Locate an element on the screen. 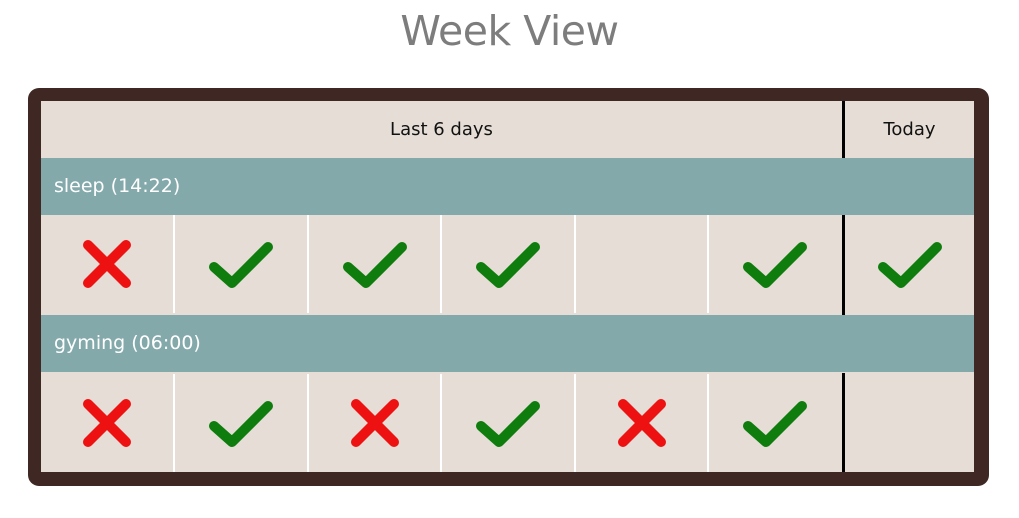 The height and width of the screenshot is (518, 1019). page-title: Week View is located at coordinates (509, 31).